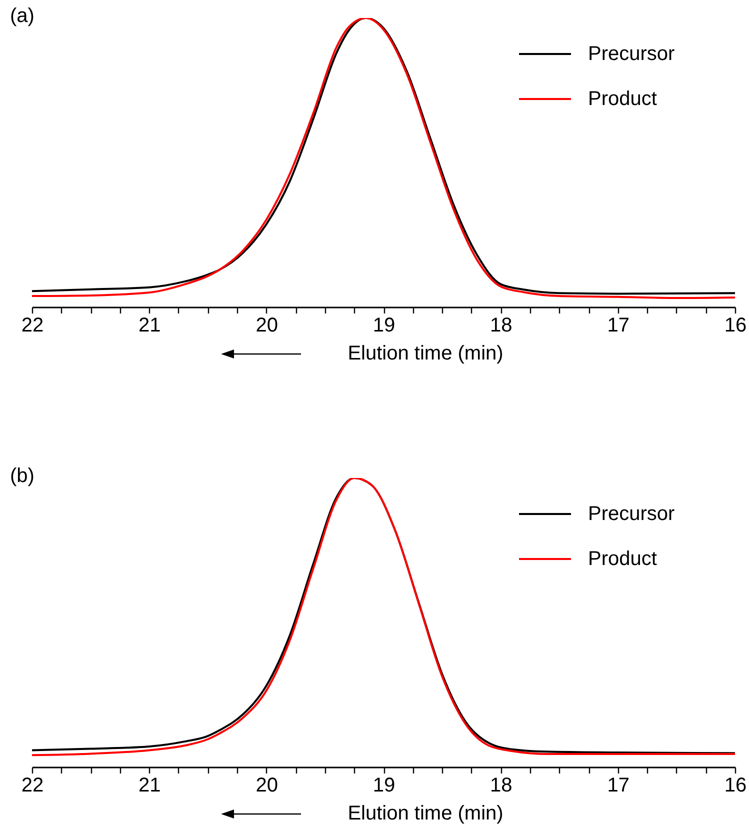  Describe the element at coordinates (22, 16) in the screenshot. I see `chart-title: (a)` at that location.